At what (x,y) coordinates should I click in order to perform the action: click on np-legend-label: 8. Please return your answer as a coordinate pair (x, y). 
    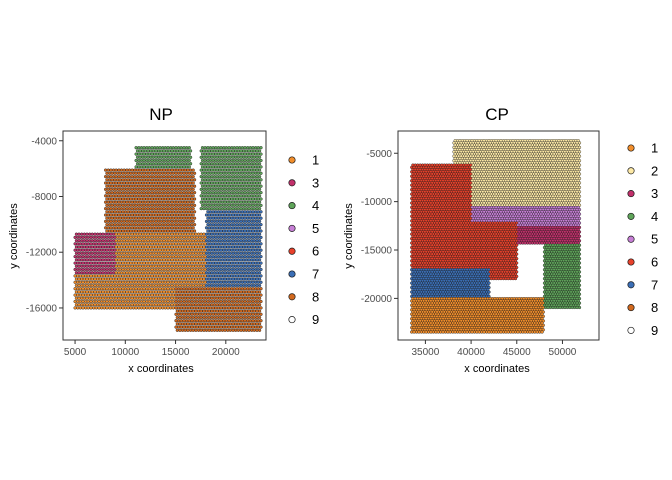
    Looking at the image, I should click on (315, 296).